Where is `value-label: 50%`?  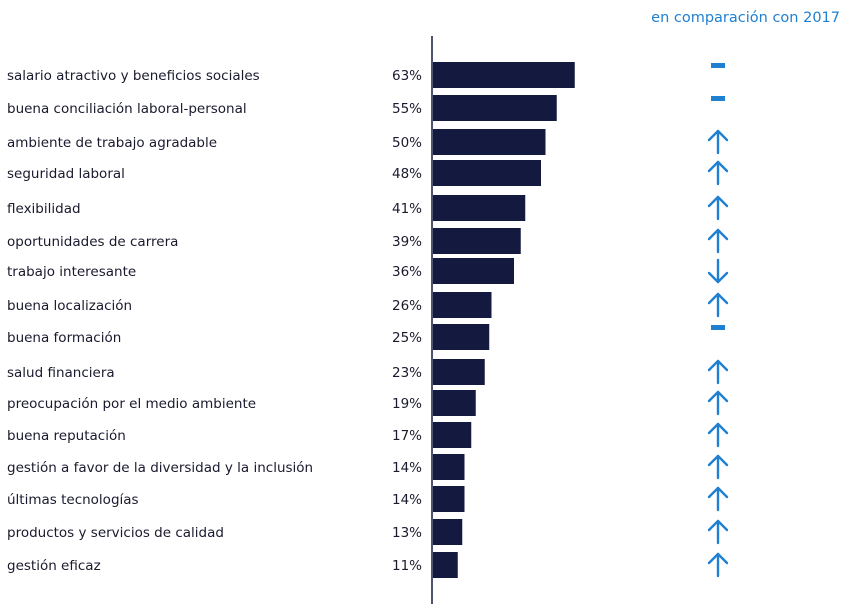
value-label: 50% is located at coordinates (407, 143).